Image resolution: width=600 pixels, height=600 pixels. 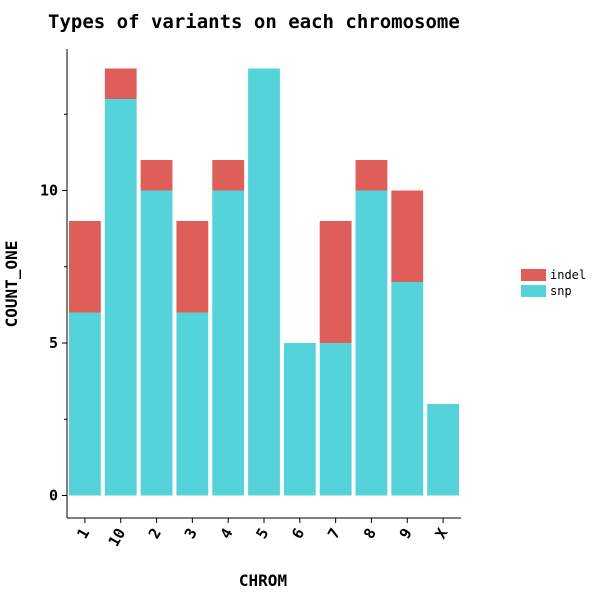 I want to click on y-tick-label-5: 5, so click(x=53, y=343).